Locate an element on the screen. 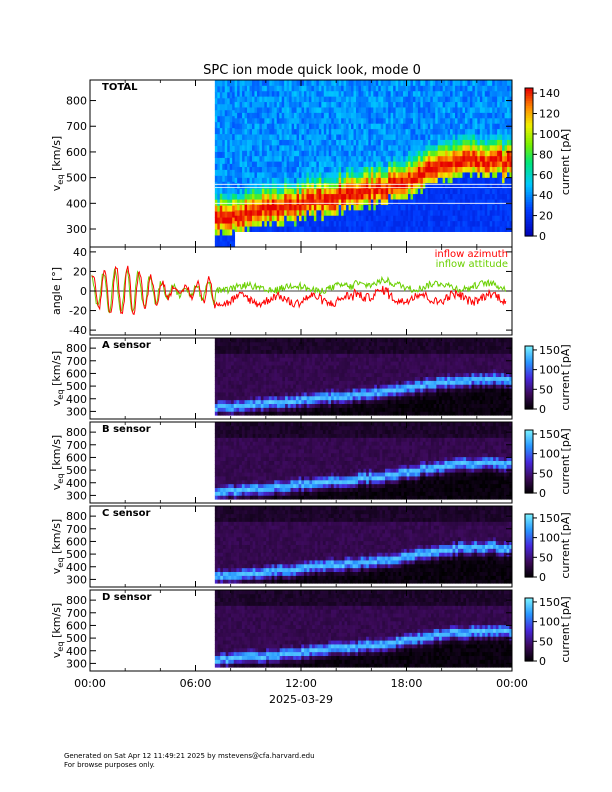 Image resolution: width=612 pixels, height=792 pixels. angle-y-tick-label: -40 is located at coordinates (78, 330).